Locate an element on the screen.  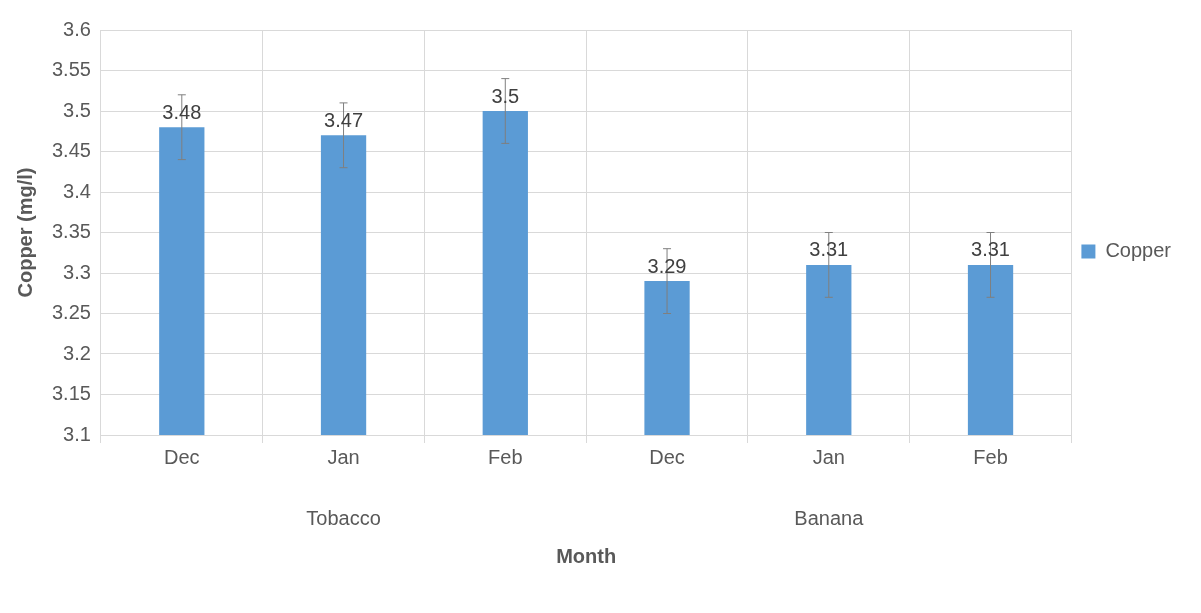
y-tick-label: 3.5 is located at coordinates (77, 109).